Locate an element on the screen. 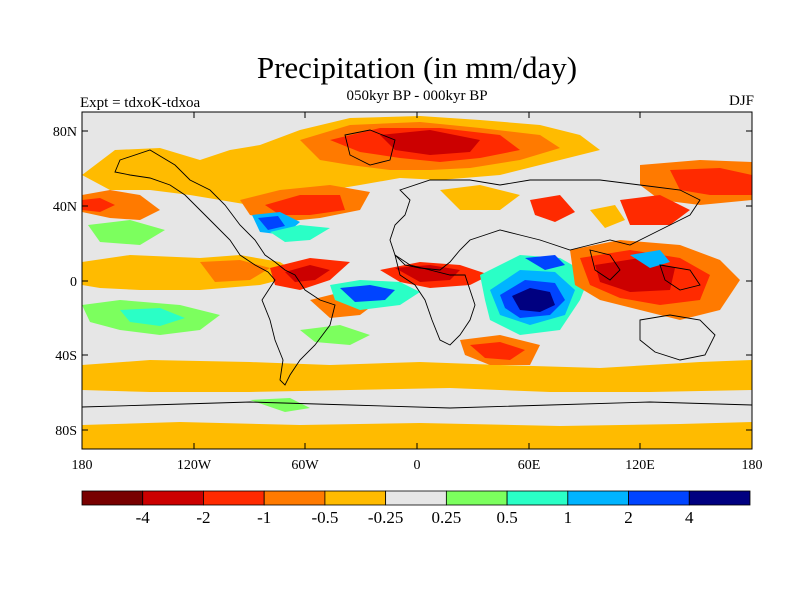 The image size is (800, 600). colorbar-label: -1 is located at coordinates (264, 517).